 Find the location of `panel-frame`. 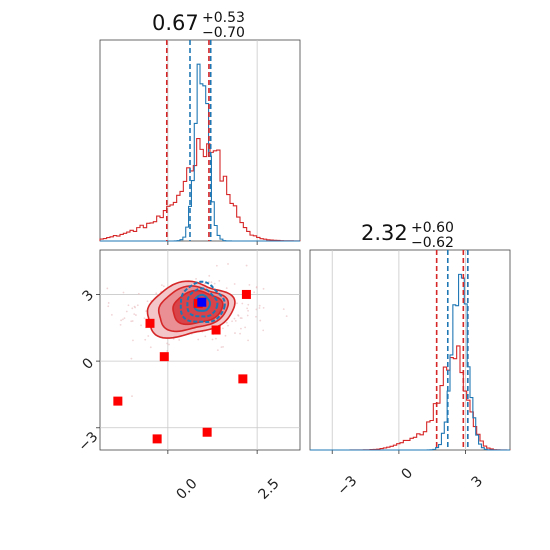

panel-frame is located at coordinates (410, 350).